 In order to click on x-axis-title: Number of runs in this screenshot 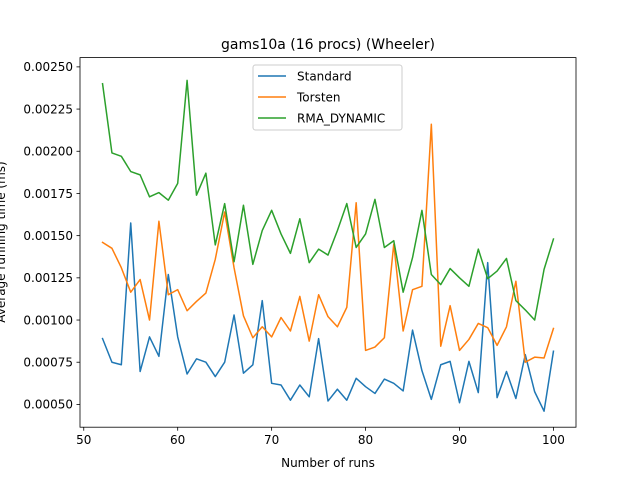, I will do `click(328, 463)`.